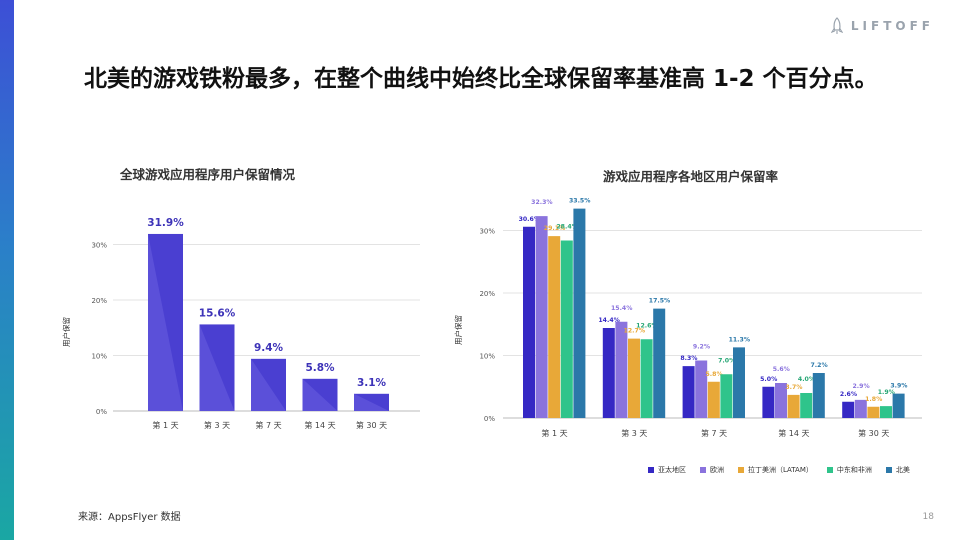 Image resolution: width=960 pixels, height=540 pixels. Describe the element at coordinates (634, 331) in the screenshot. I see `right-bar-value-label: 12.7%` at that location.